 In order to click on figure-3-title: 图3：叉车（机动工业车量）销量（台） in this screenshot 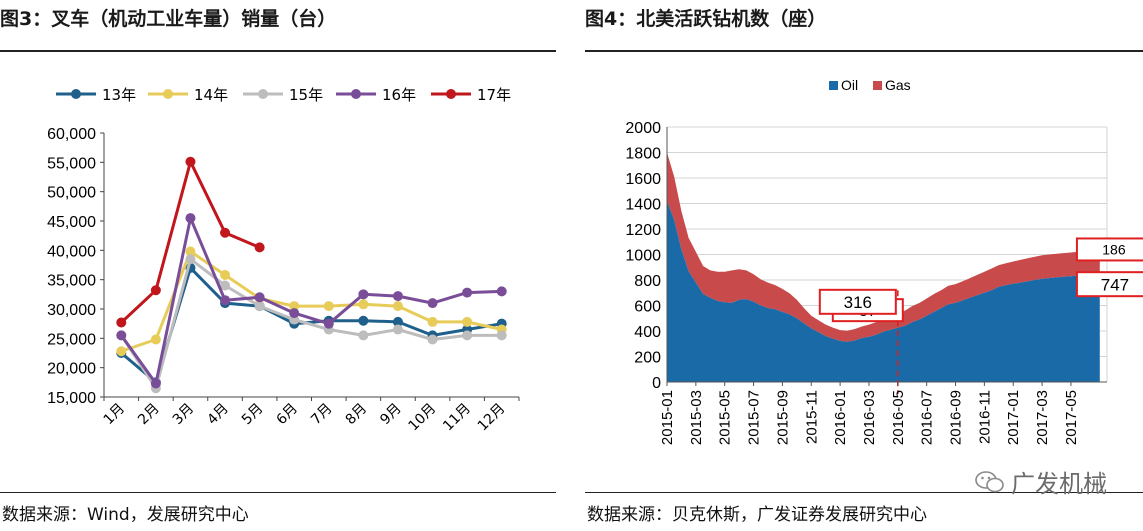, I will do `click(168, 19)`.